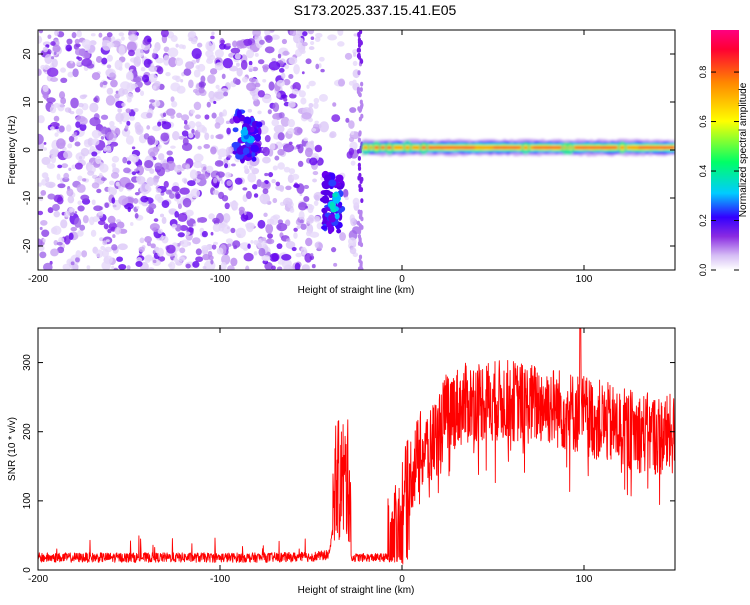 This screenshot has height=605, width=750. I want to click on colorbar-label: Normalized spectral amplitude, so click(743, 149).